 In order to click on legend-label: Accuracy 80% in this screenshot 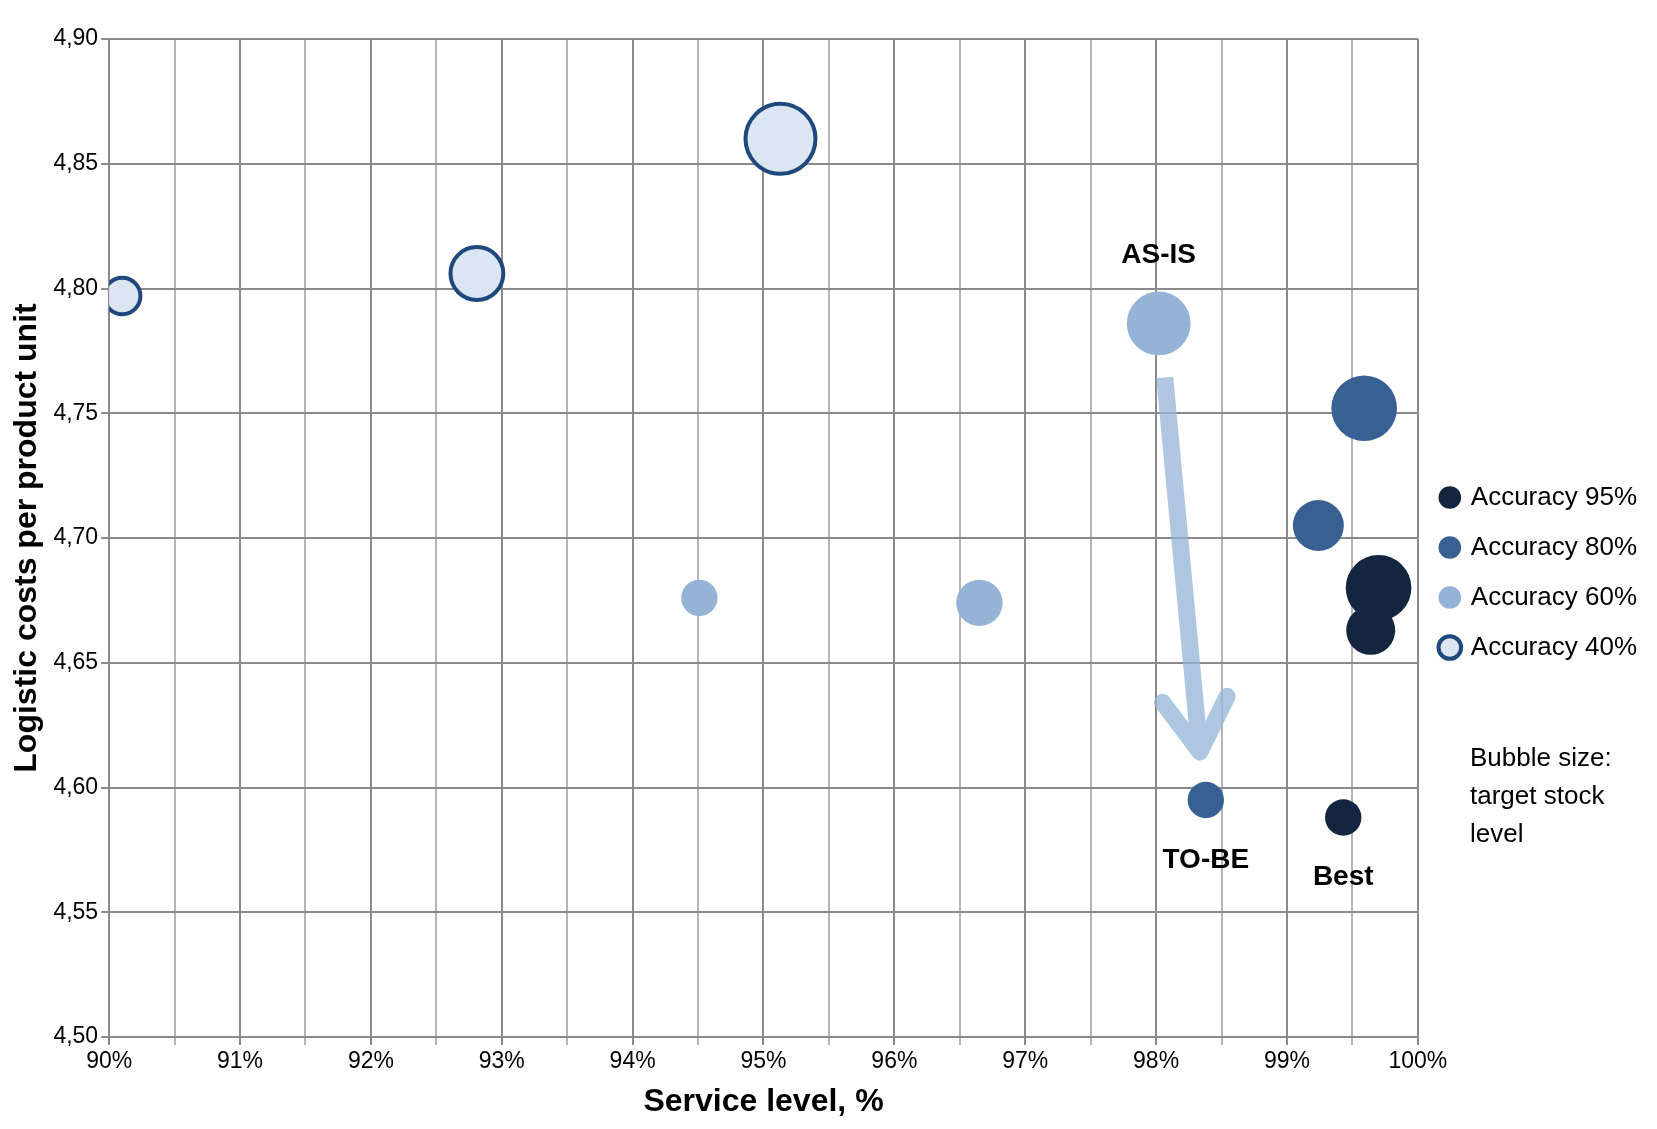, I will do `click(1554, 545)`.